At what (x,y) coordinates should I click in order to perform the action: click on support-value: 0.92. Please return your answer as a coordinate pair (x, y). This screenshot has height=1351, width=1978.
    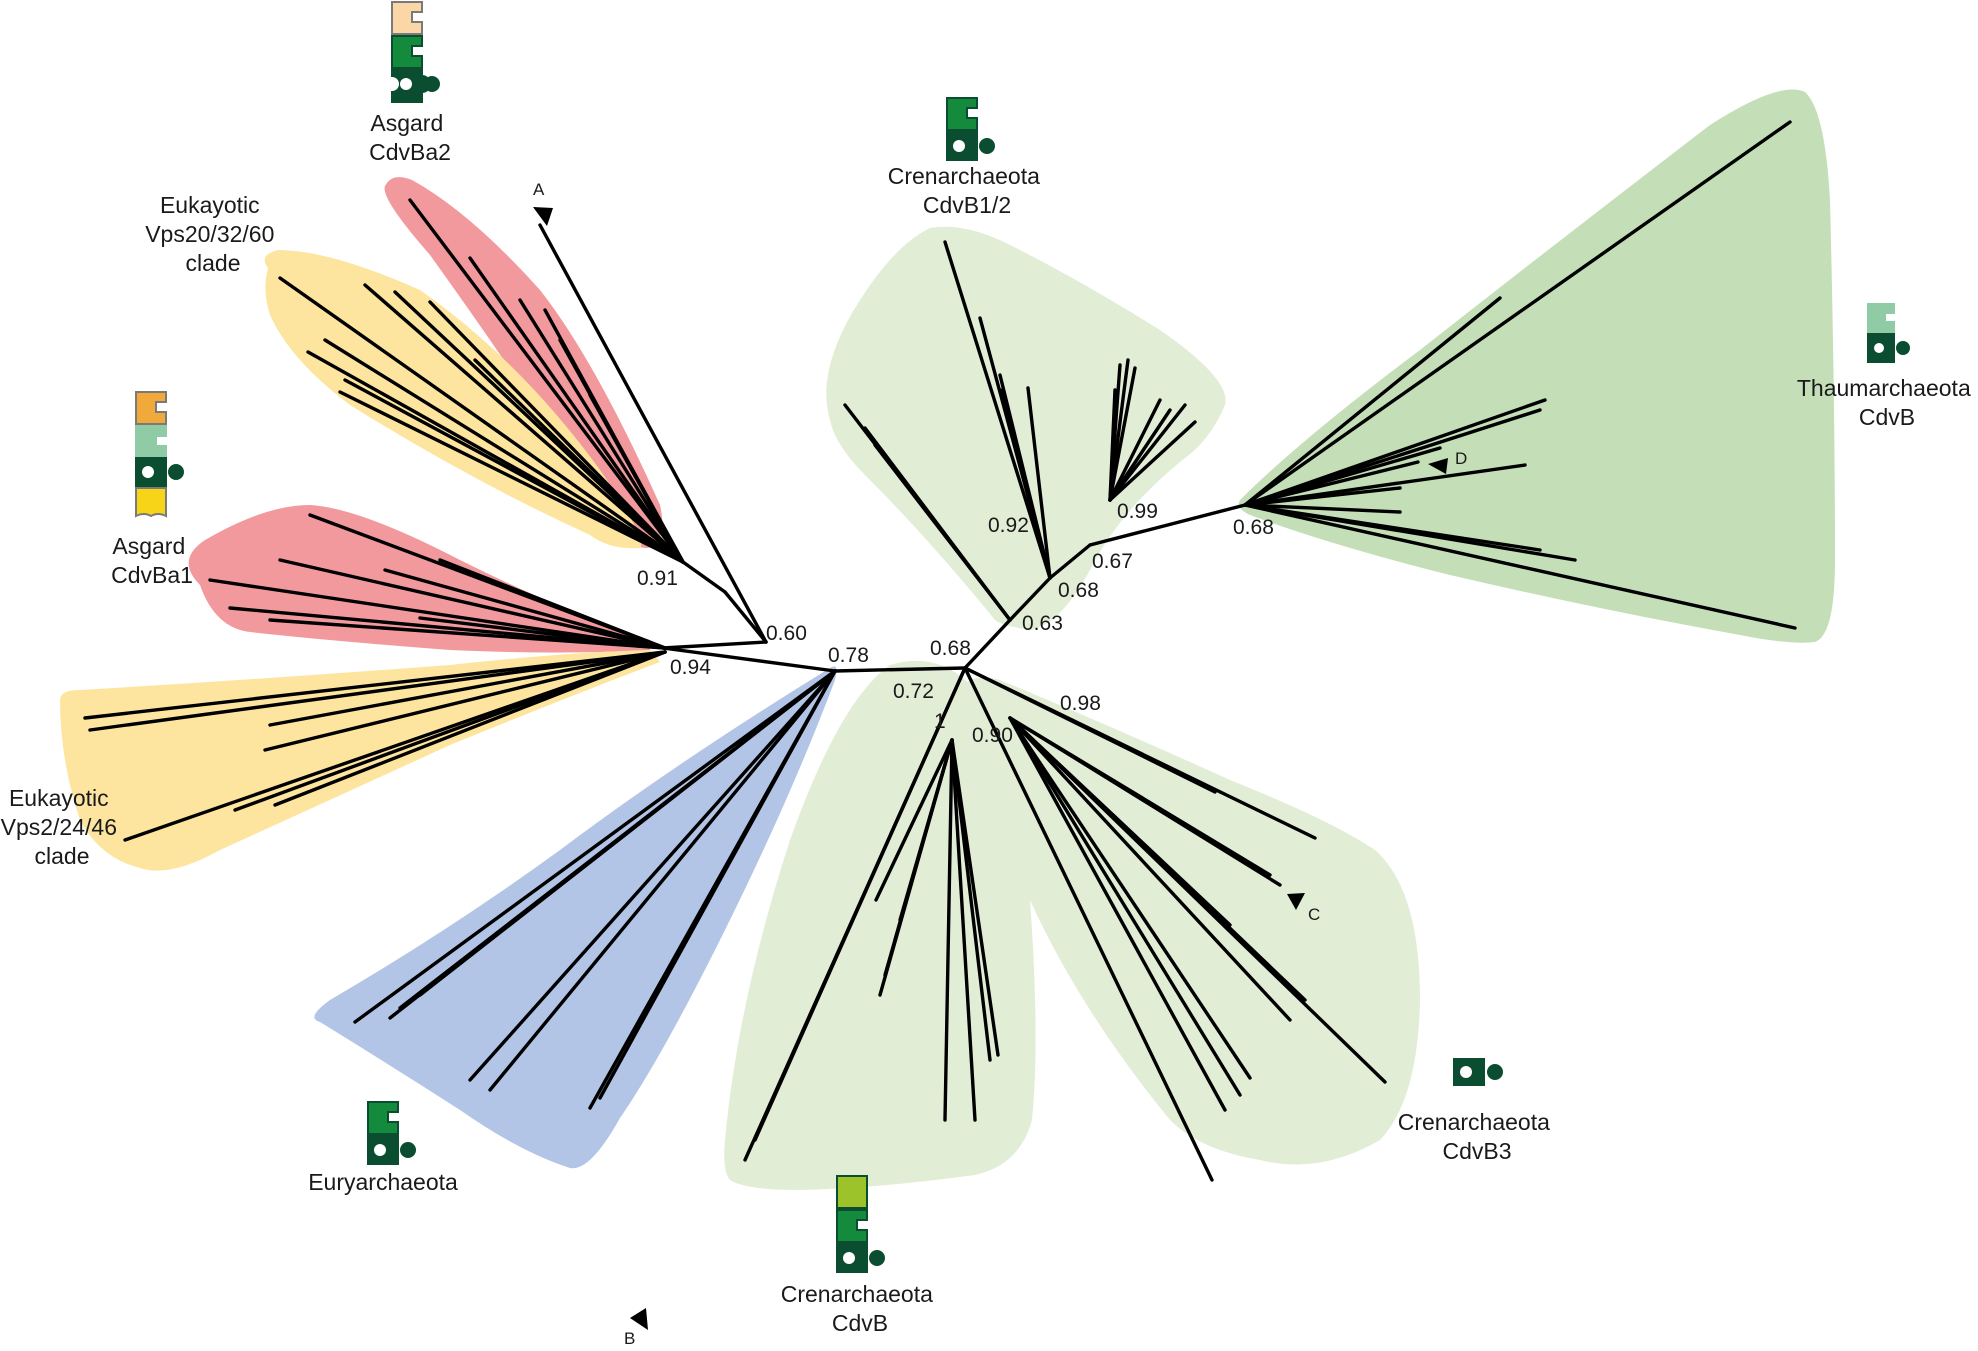
    Looking at the image, I should click on (1008, 525).